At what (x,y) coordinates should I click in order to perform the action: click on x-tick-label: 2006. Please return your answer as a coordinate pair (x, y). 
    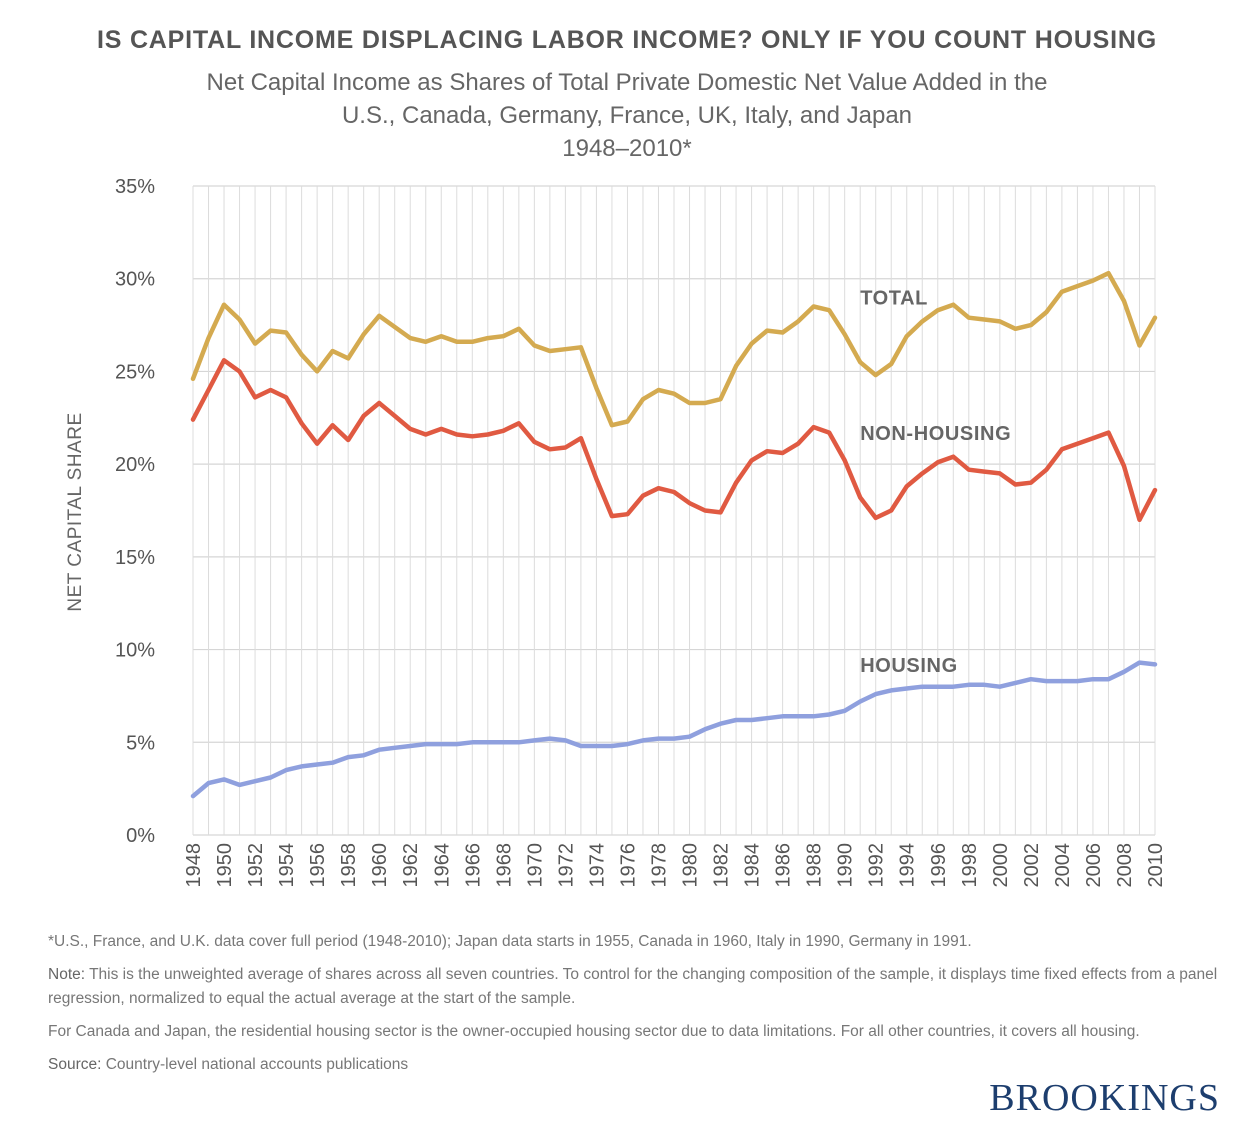
    Looking at the image, I should click on (1094, 865).